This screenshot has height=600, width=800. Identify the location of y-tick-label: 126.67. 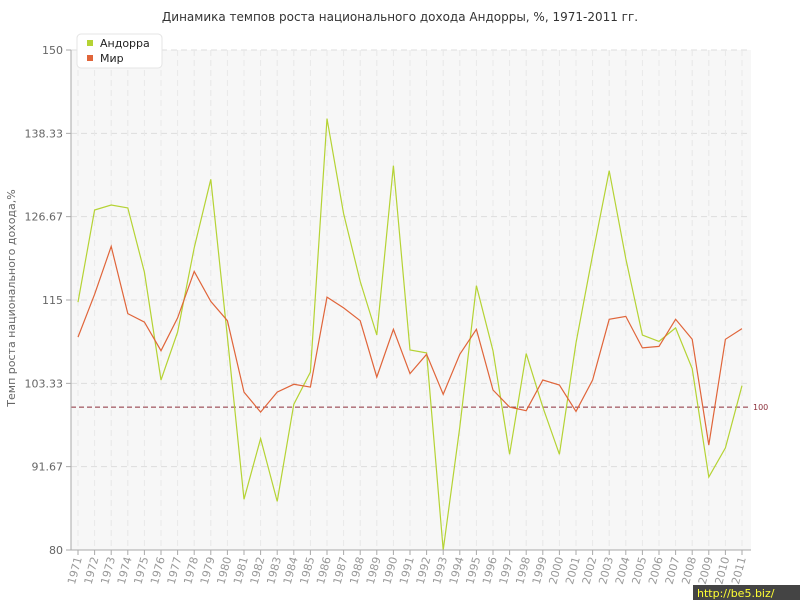
(44, 217).